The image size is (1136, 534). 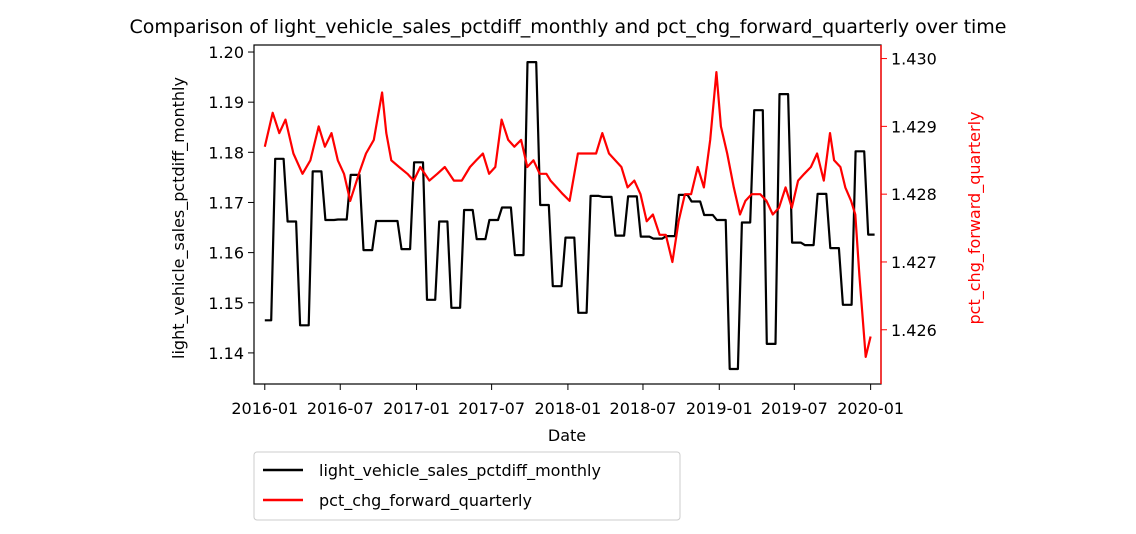 I want to click on legend-label-sales: light_vehicle_sales_pctdiff_monthly, so click(x=460, y=471).